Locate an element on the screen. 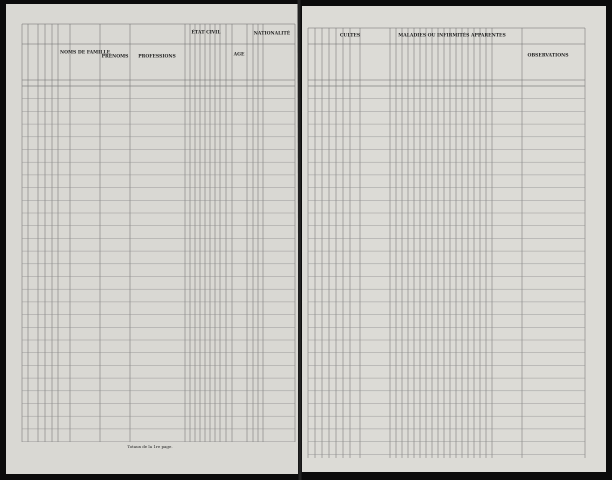  header-label: AGE is located at coordinates (239, 55).